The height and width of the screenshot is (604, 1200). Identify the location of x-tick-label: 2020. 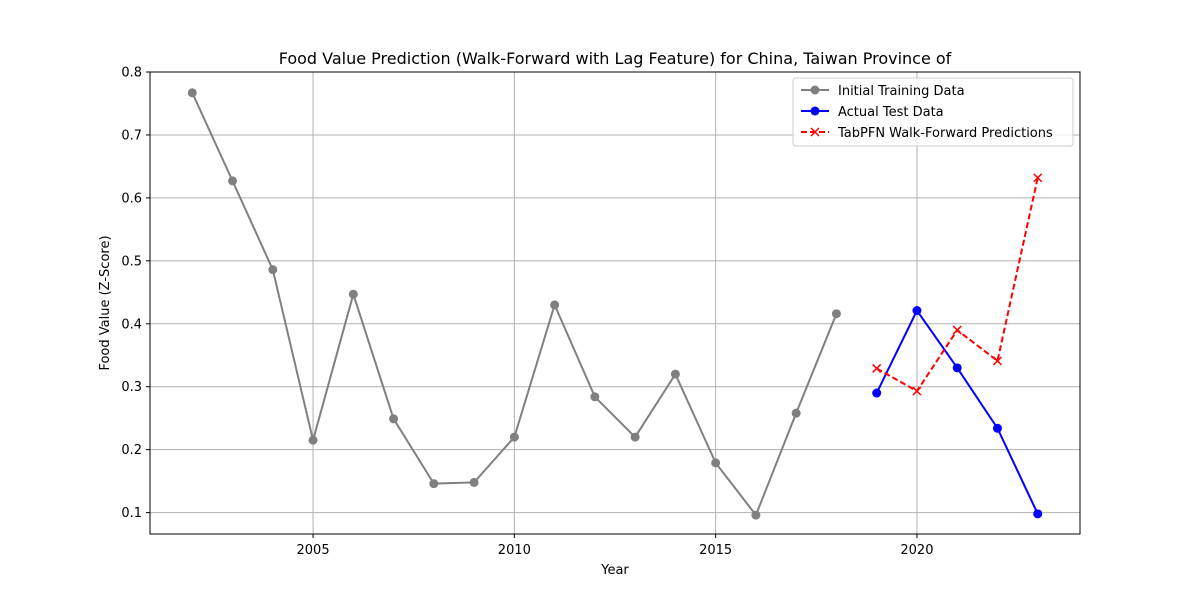
(916, 550).